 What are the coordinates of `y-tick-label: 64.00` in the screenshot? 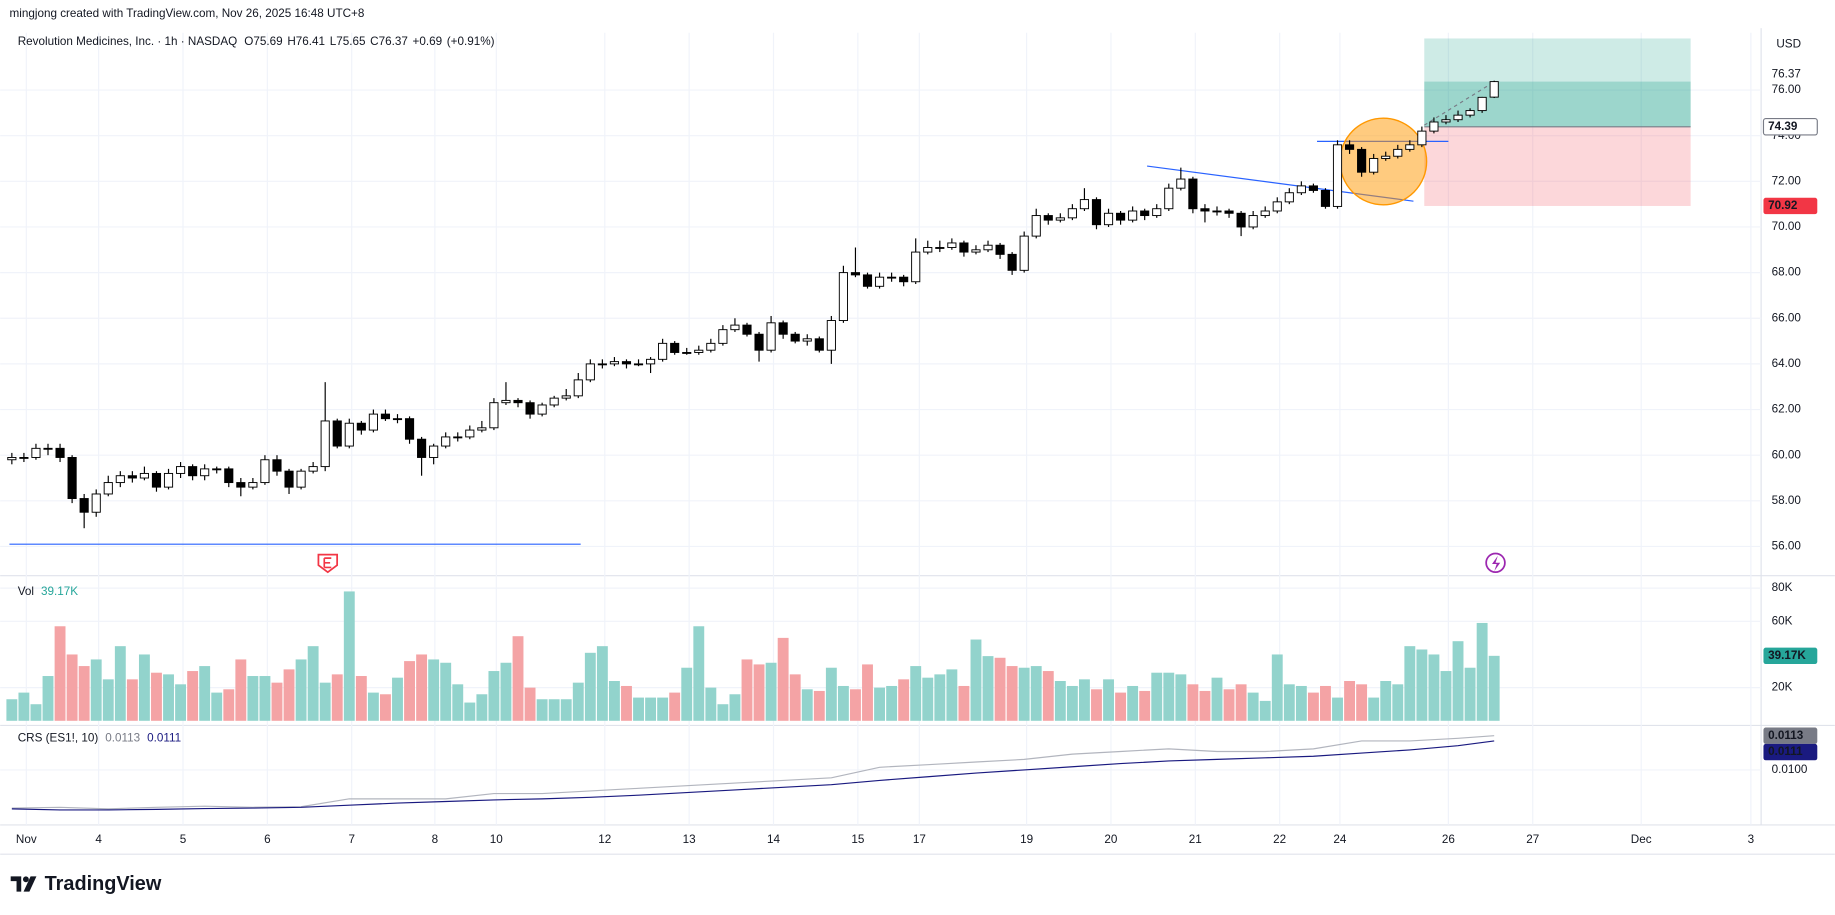 It's located at (1787, 363).